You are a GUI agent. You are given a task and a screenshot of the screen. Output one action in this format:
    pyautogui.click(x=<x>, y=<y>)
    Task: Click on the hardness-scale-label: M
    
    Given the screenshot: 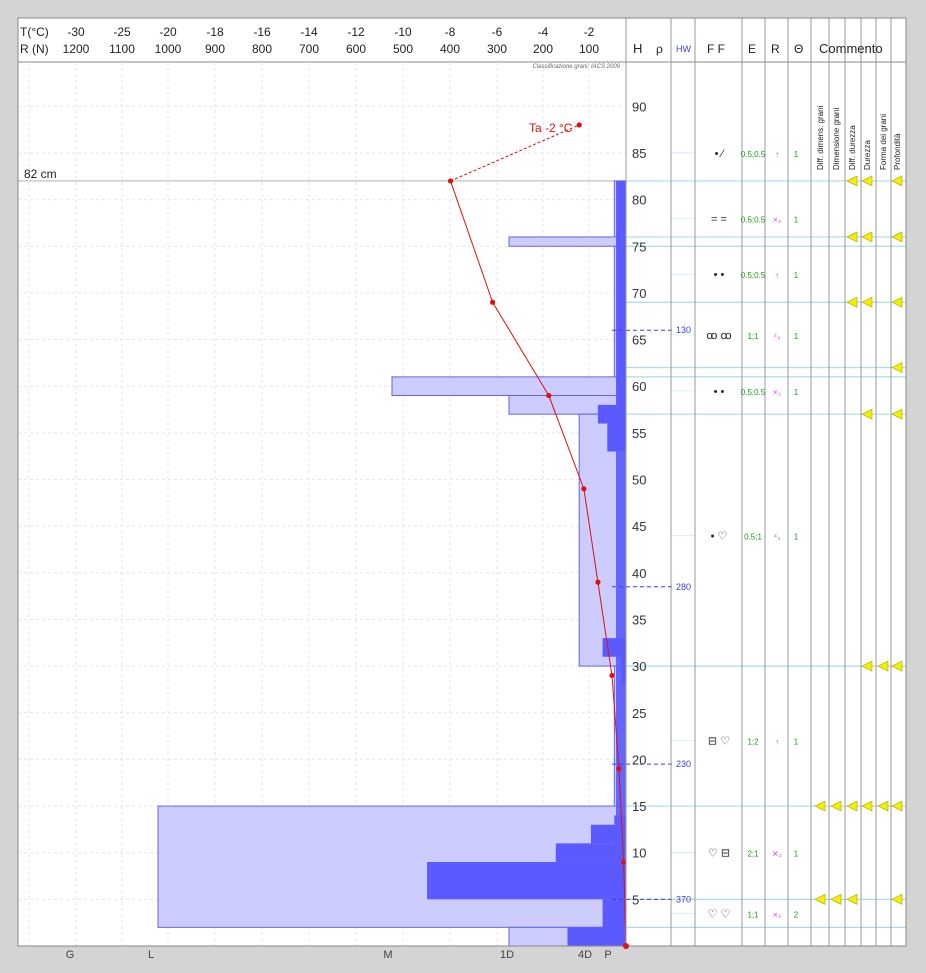 What is the action you would take?
    pyautogui.click(x=387, y=955)
    